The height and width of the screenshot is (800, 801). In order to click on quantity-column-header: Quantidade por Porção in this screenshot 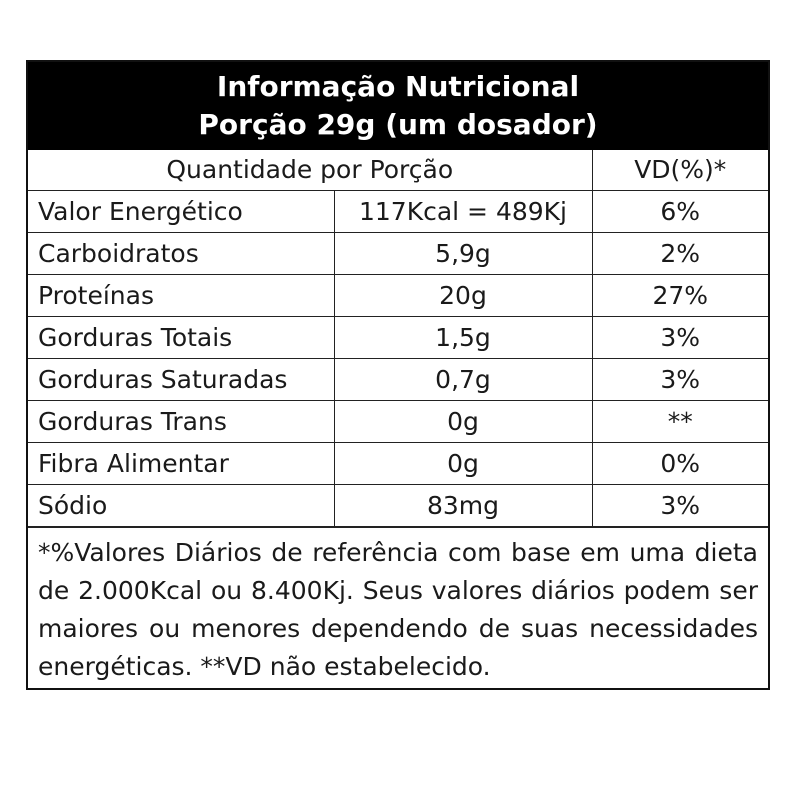, I will do `click(310, 170)`.